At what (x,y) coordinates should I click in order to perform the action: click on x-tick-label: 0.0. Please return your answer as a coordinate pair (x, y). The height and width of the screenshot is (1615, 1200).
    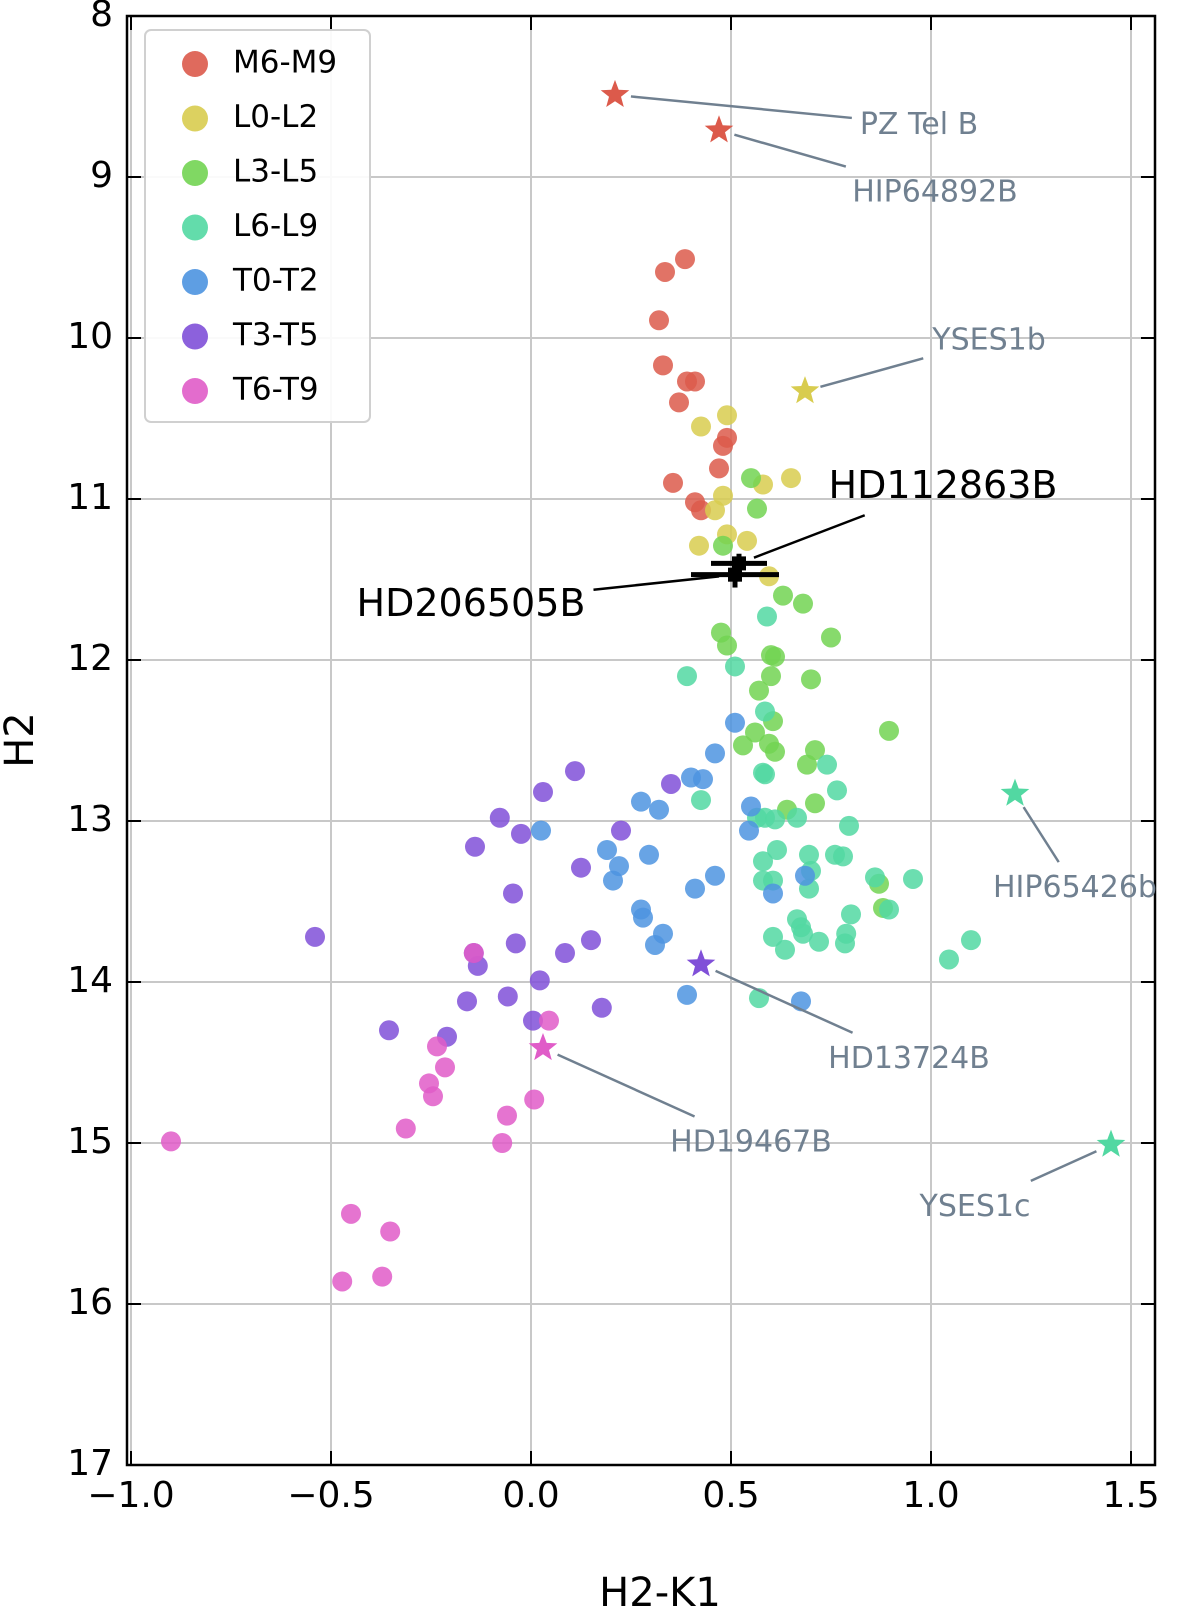
    Looking at the image, I should click on (530, 1495).